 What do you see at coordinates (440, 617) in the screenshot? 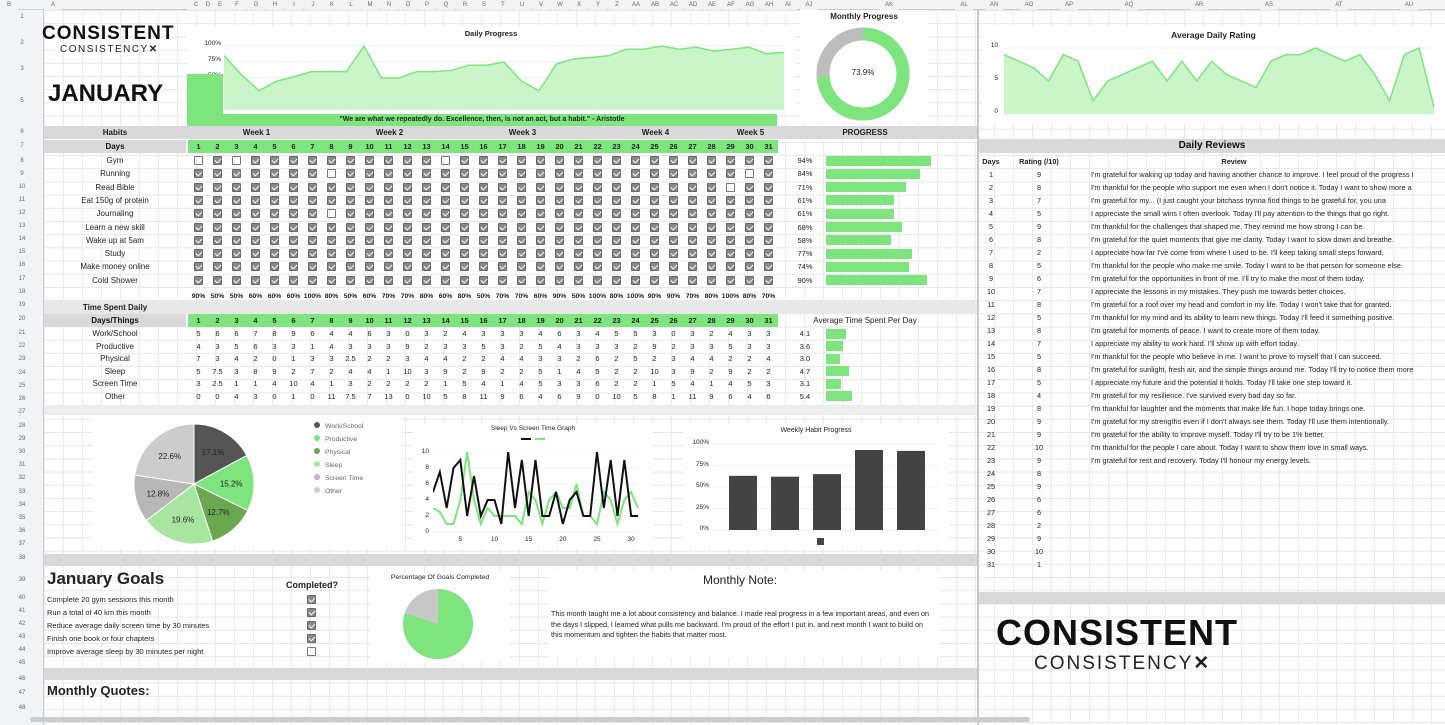
I see `goals-completed-chart: Percentage Of Goals Completed` at bounding box center [440, 617].